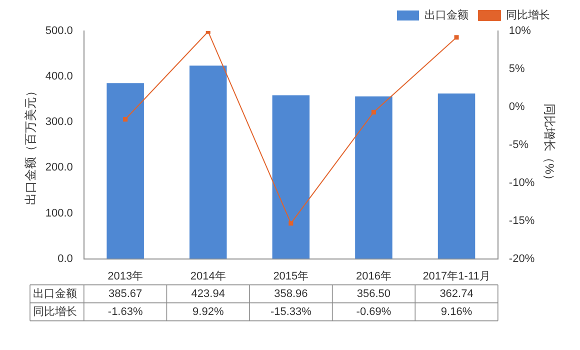 Image resolution: width=580 pixels, height=350 pixels. Describe the element at coordinates (456, 276) in the screenshot. I see `x-tick-label: 2017年1-11月` at that location.